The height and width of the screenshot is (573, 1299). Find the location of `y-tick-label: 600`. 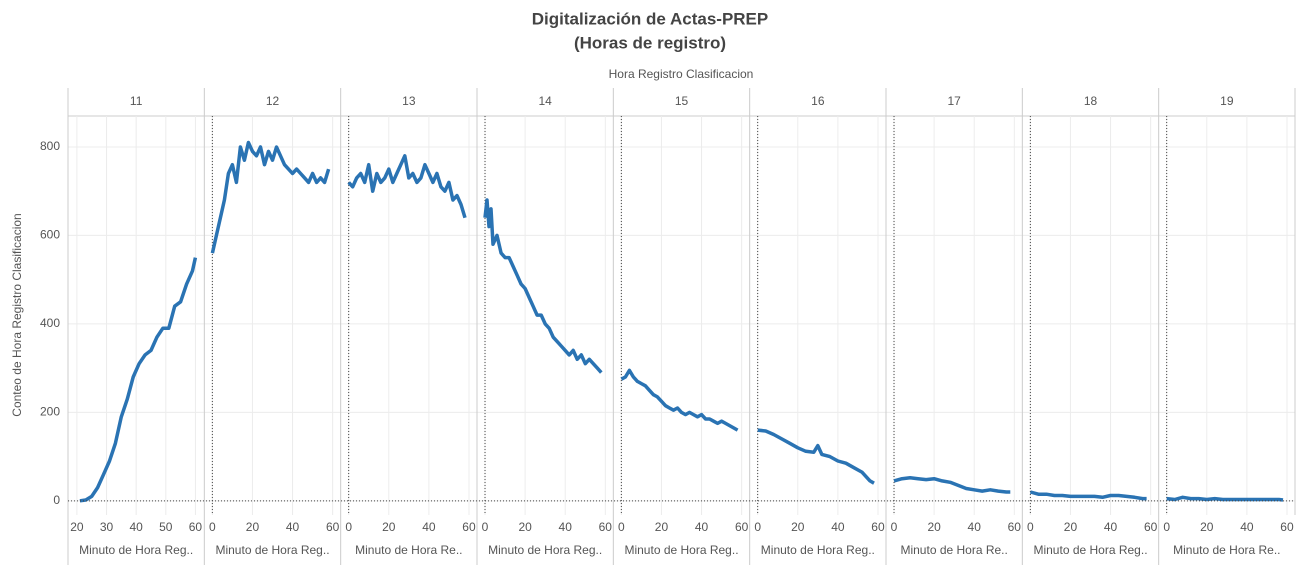

y-tick-label: 600 is located at coordinates (50, 235).